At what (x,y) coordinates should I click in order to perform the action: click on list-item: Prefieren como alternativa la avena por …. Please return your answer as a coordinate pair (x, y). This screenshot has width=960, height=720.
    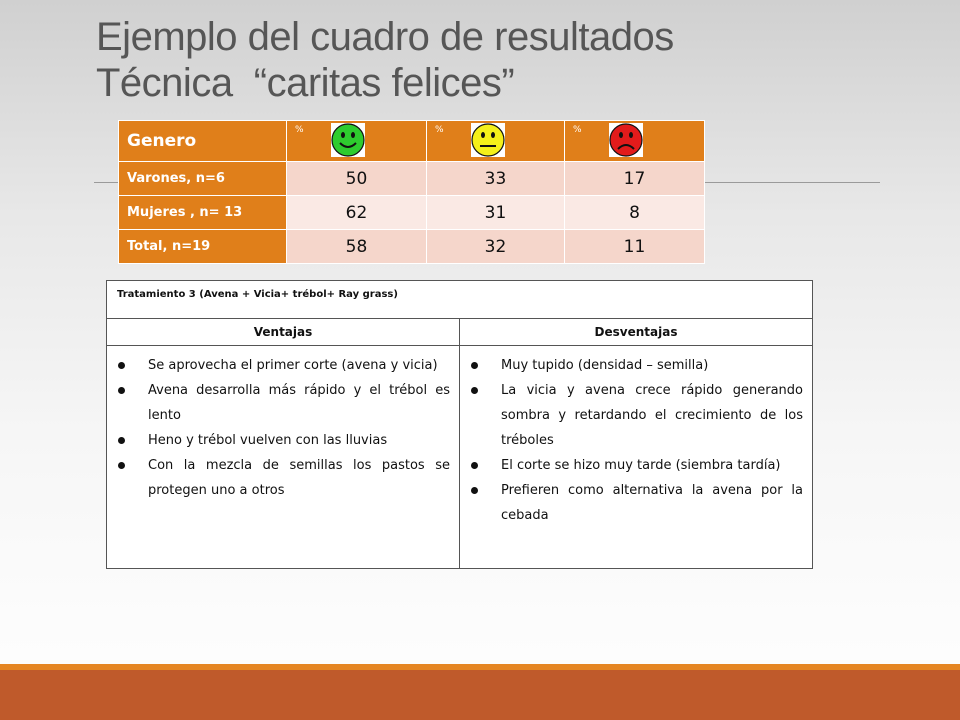
    Looking at the image, I should click on (637, 503).